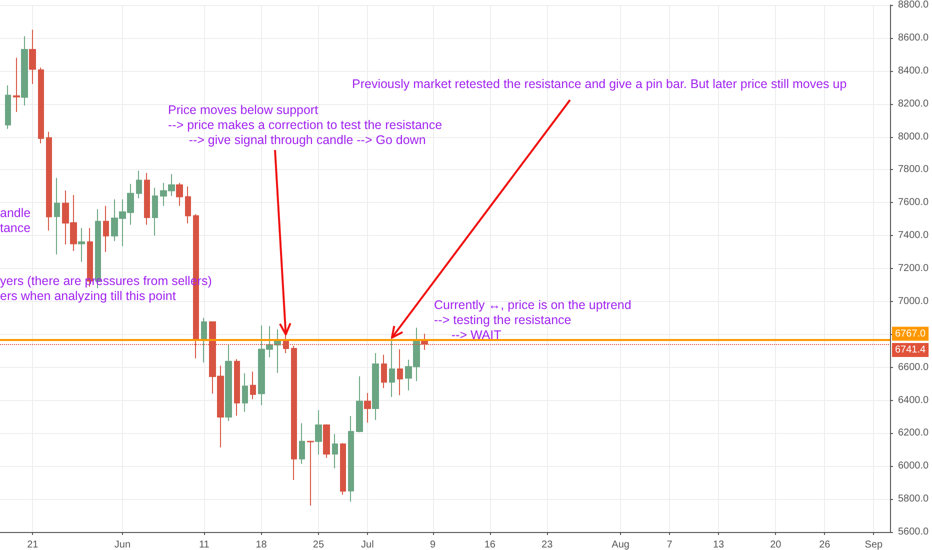 This screenshot has width=932, height=550. I want to click on x-tick-label: 23, so click(548, 545).